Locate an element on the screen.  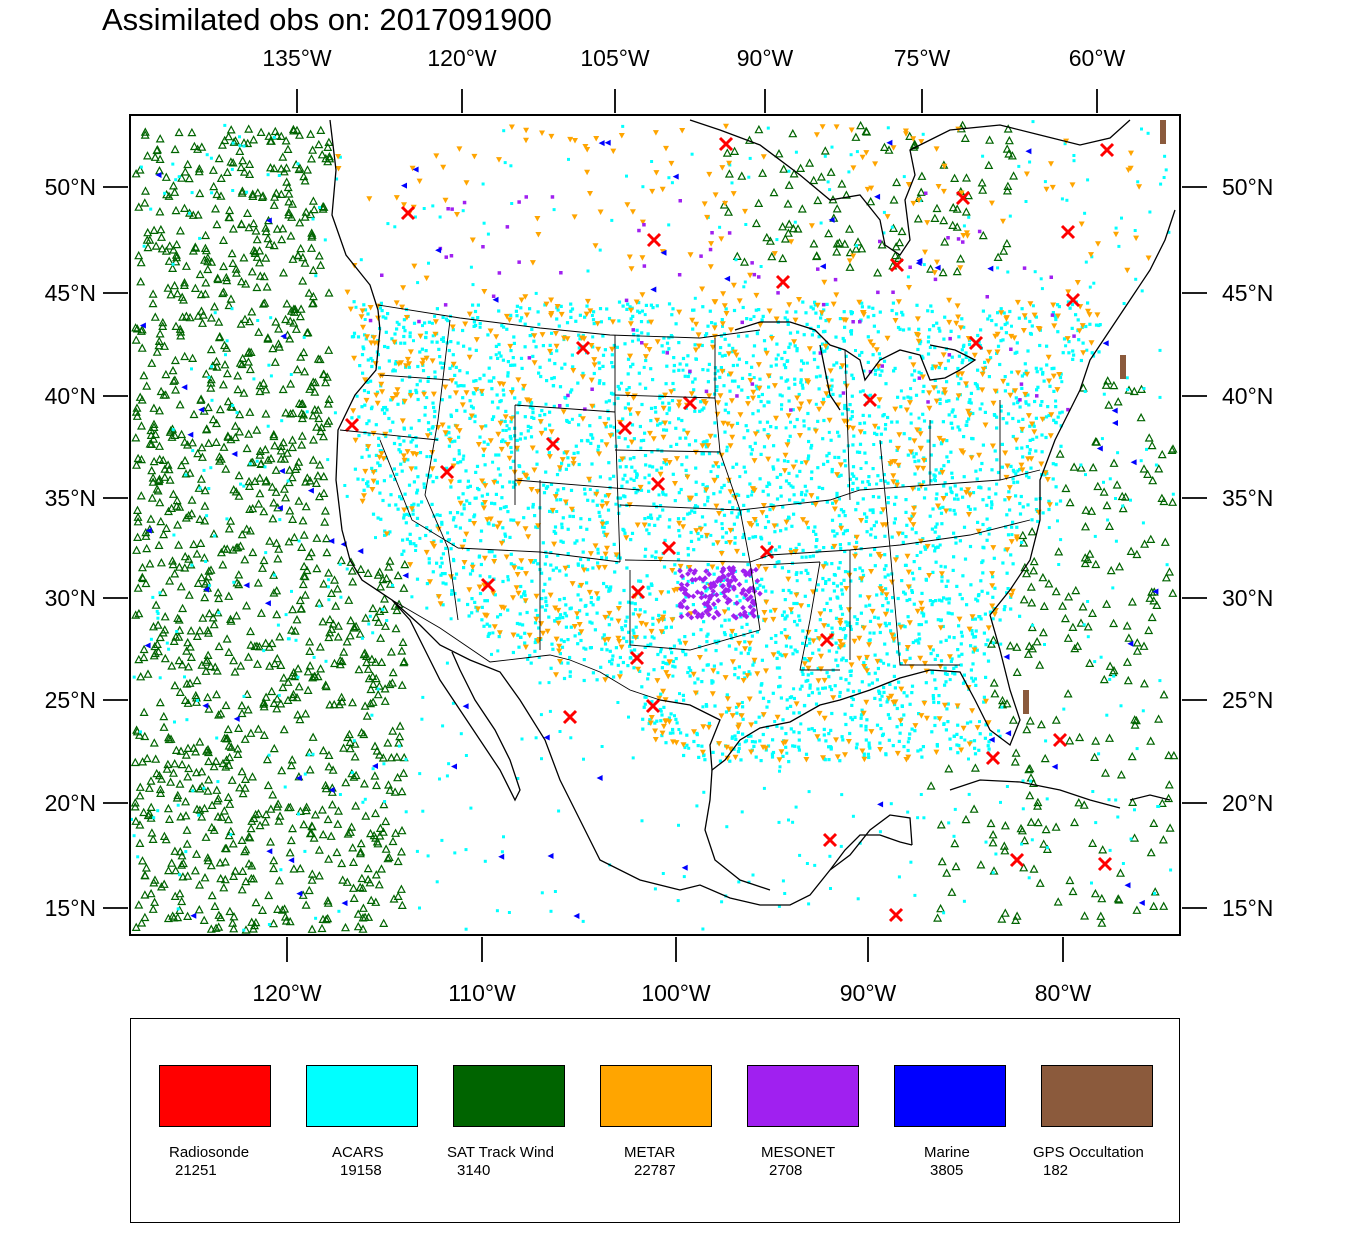
legend-count: 3140 is located at coordinates (474, 1170).